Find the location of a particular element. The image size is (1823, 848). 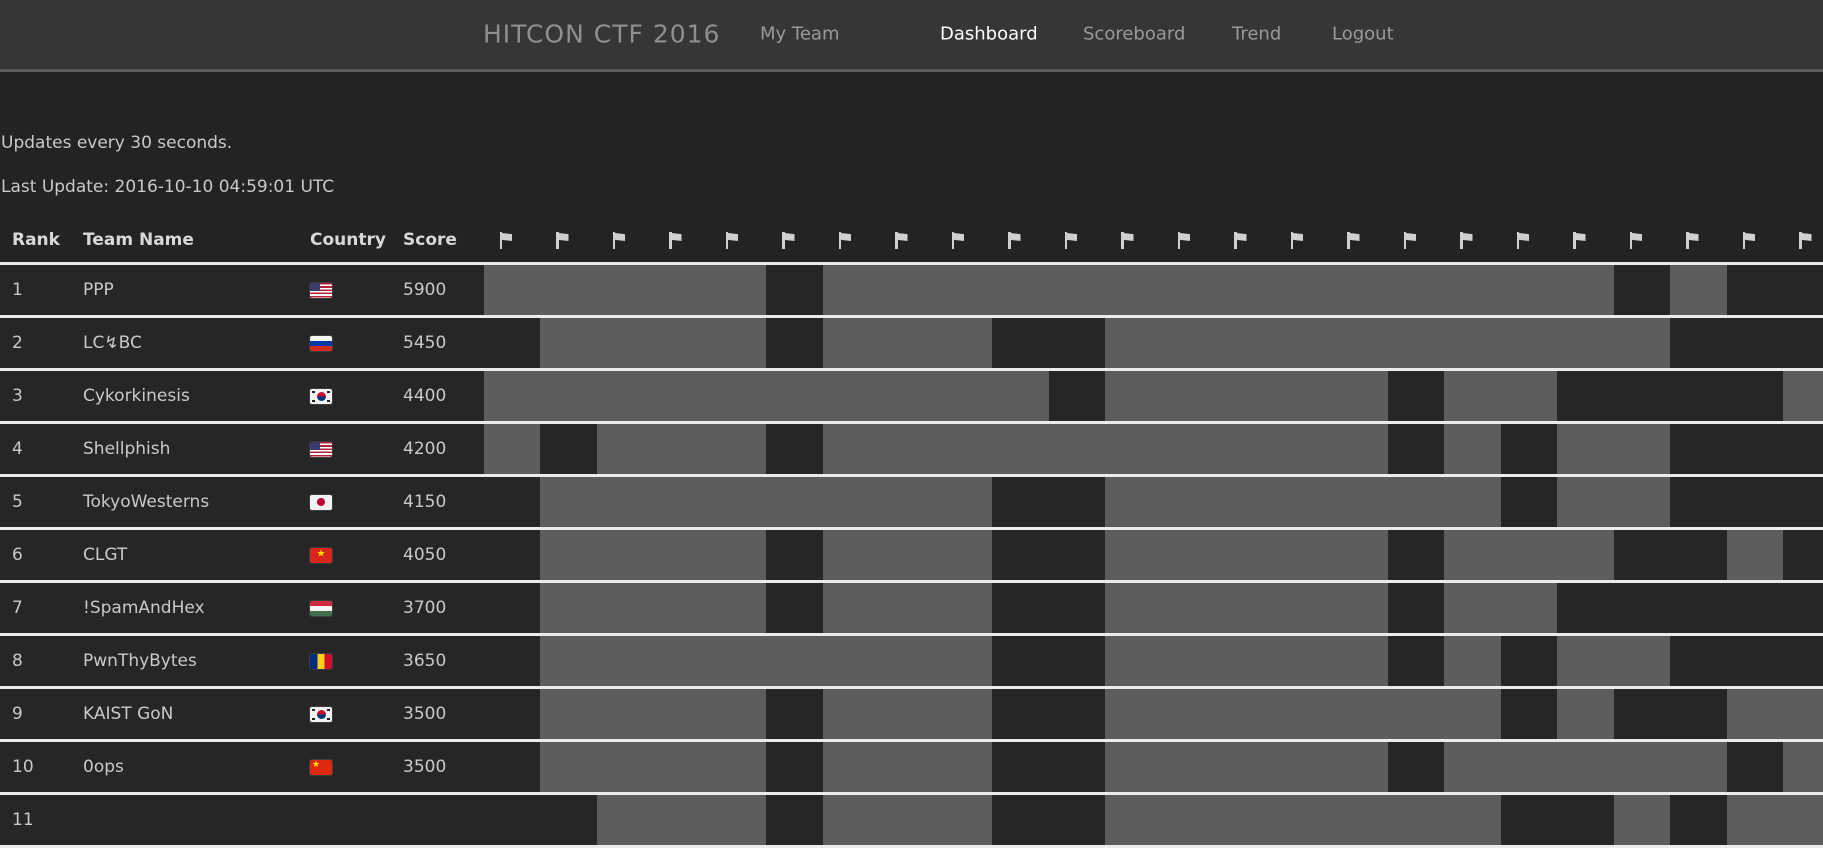

table-header-row: Rank Team Name Country Score is located at coordinates (911, 241).